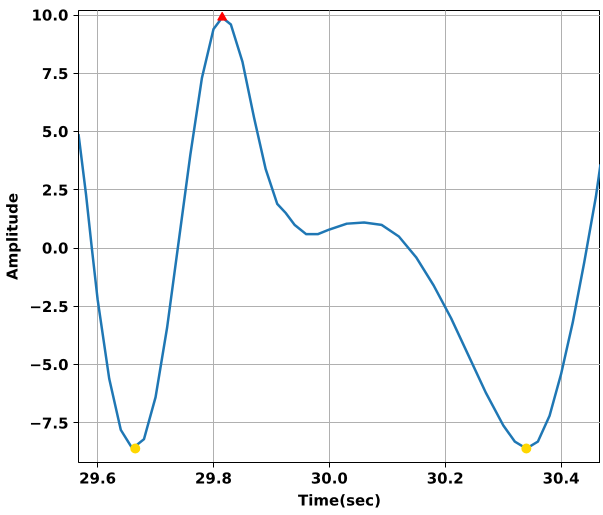 This screenshot has height=515, width=603. What do you see at coordinates (55, 73) in the screenshot?
I see `y-tick-label: 7.5` at bounding box center [55, 73].